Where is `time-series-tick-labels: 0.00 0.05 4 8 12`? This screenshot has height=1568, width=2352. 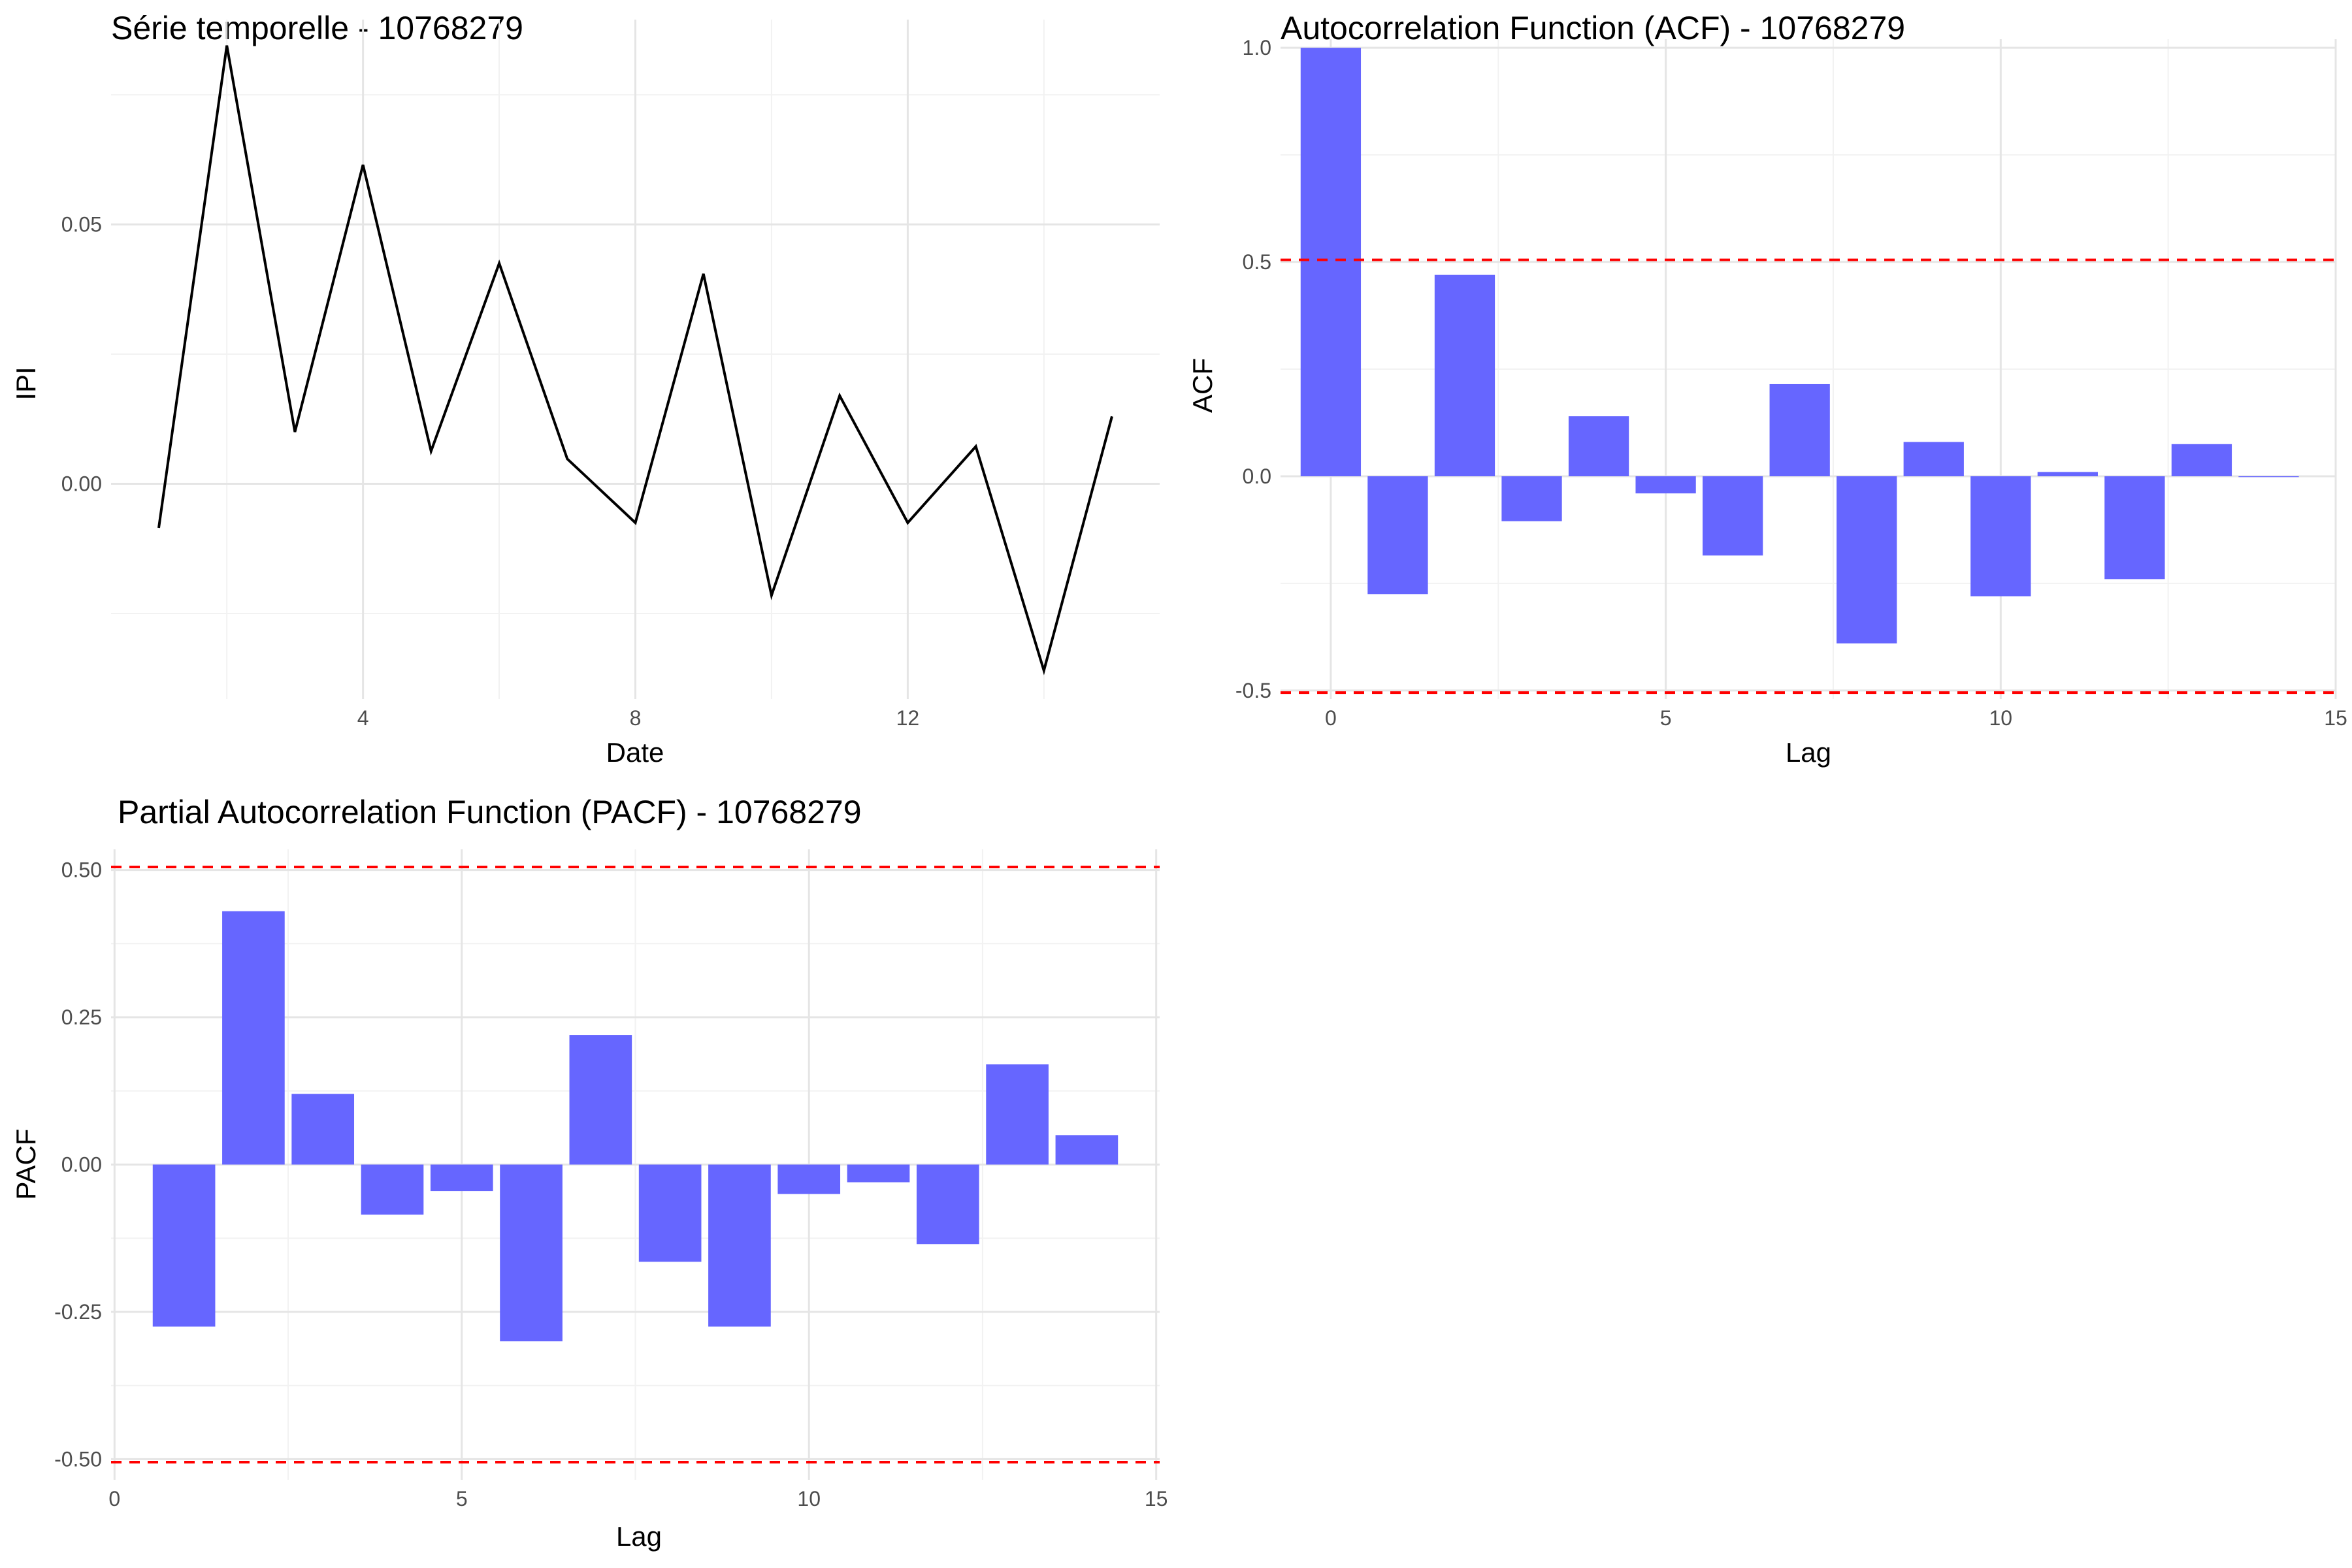 time-series-tick-labels: 0.00 0.05 4 8 12 is located at coordinates (490, 471).